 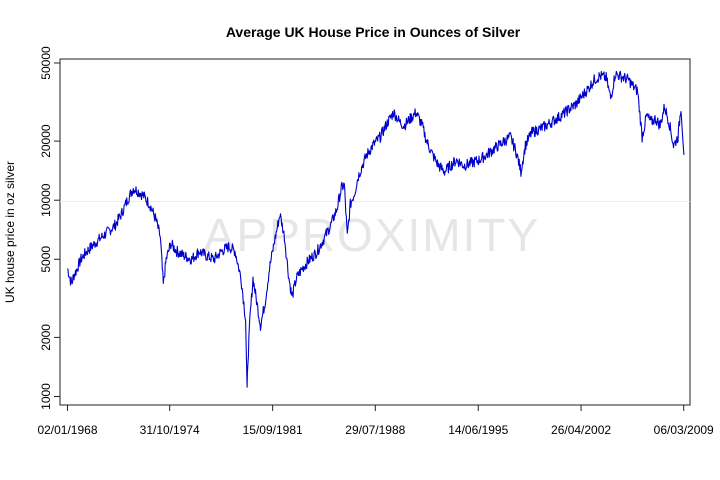 What do you see at coordinates (49, 228) in the screenshot?
I see `y-axis: 1000 2000 5000 10000 20000 50000` at bounding box center [49, 228].